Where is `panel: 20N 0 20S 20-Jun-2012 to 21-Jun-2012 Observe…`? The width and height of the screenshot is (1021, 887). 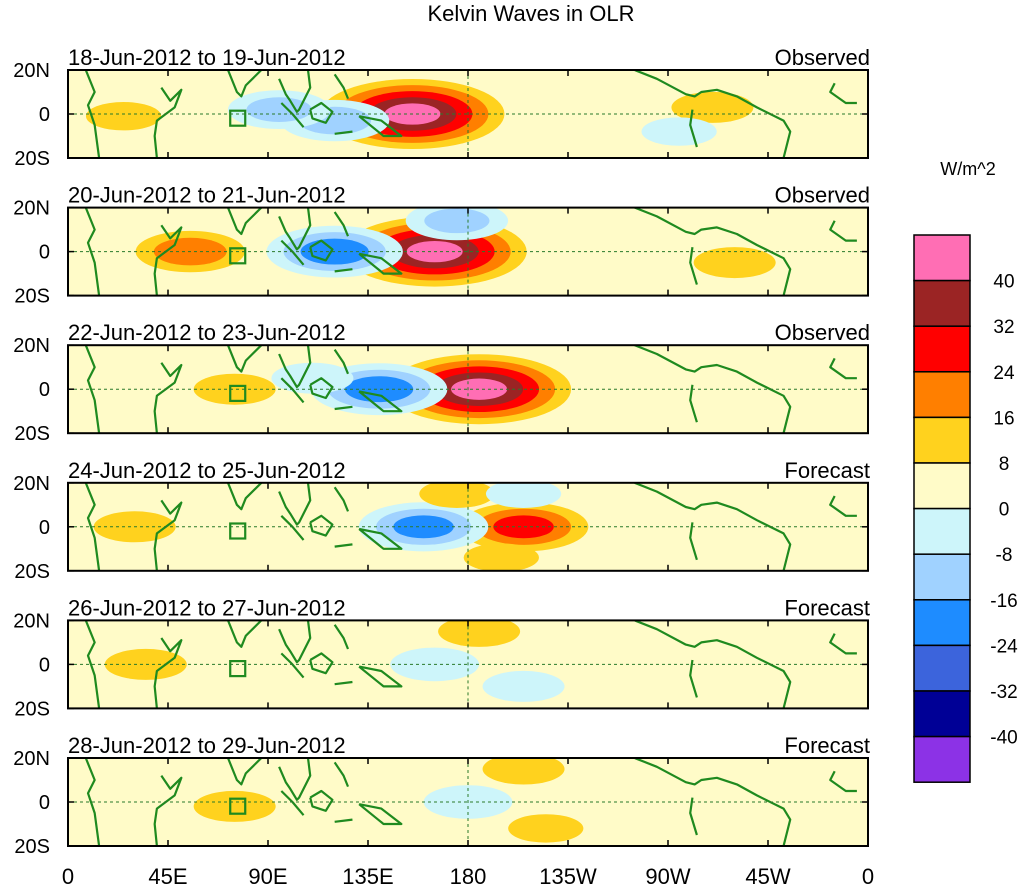 panel: 20N 0 20S 20-Jun-2012 to 21-Jun-2012 Observe… is located at coordinates (441, 245).